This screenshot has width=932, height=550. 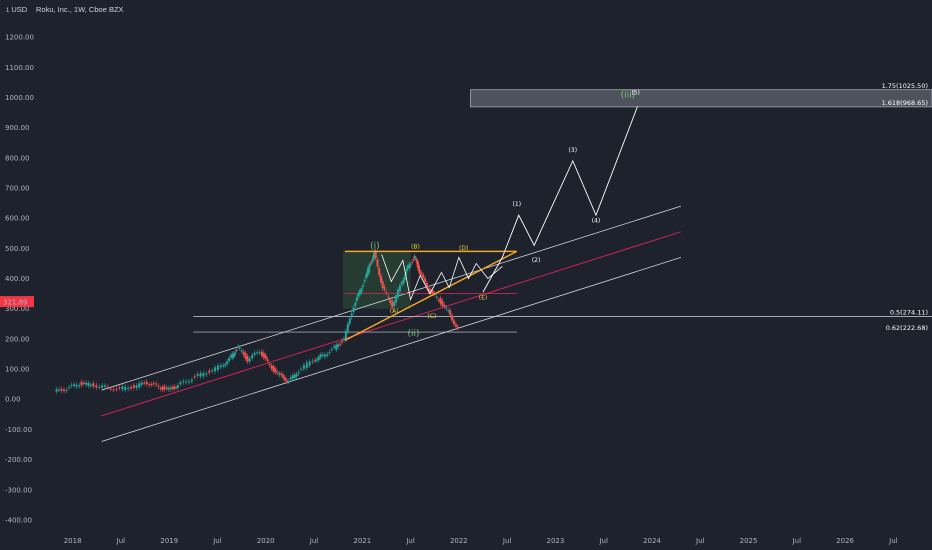 I want to click on wave-label: (C), so click(x=431, y=316).